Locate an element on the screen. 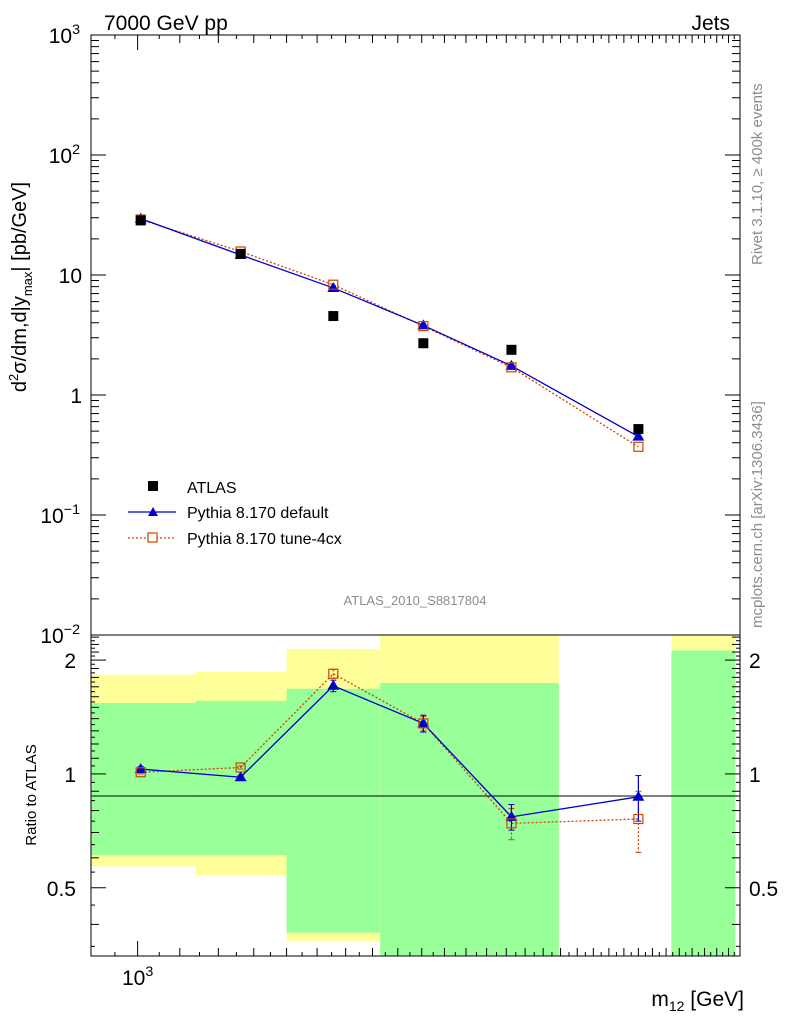 The width and height of the screenshot is (786, 1024). mcplots-label: mcplots.cern.ch [arXiv:1306.3436] is located at coordinates (757, 514).